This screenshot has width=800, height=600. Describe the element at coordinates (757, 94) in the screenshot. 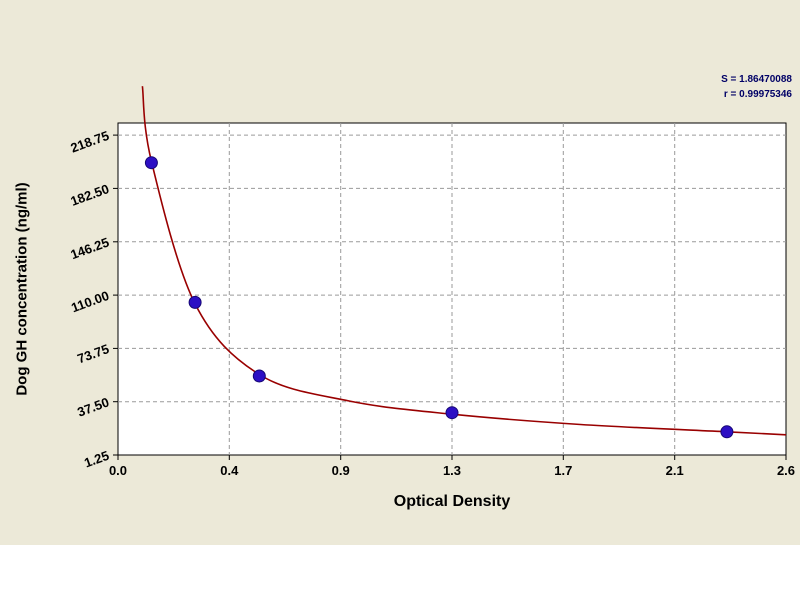

I see `fit-r-value: r = 0.99975346` at that location.